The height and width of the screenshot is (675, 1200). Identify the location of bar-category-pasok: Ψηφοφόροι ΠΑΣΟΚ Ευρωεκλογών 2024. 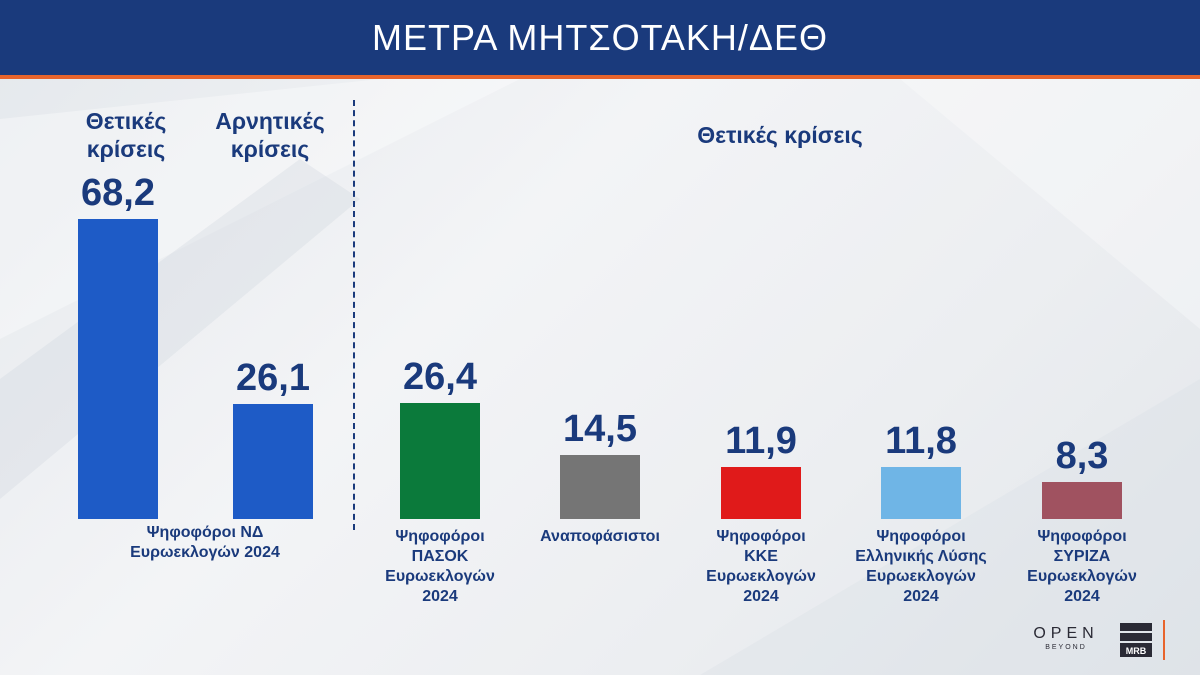
(440, 566).